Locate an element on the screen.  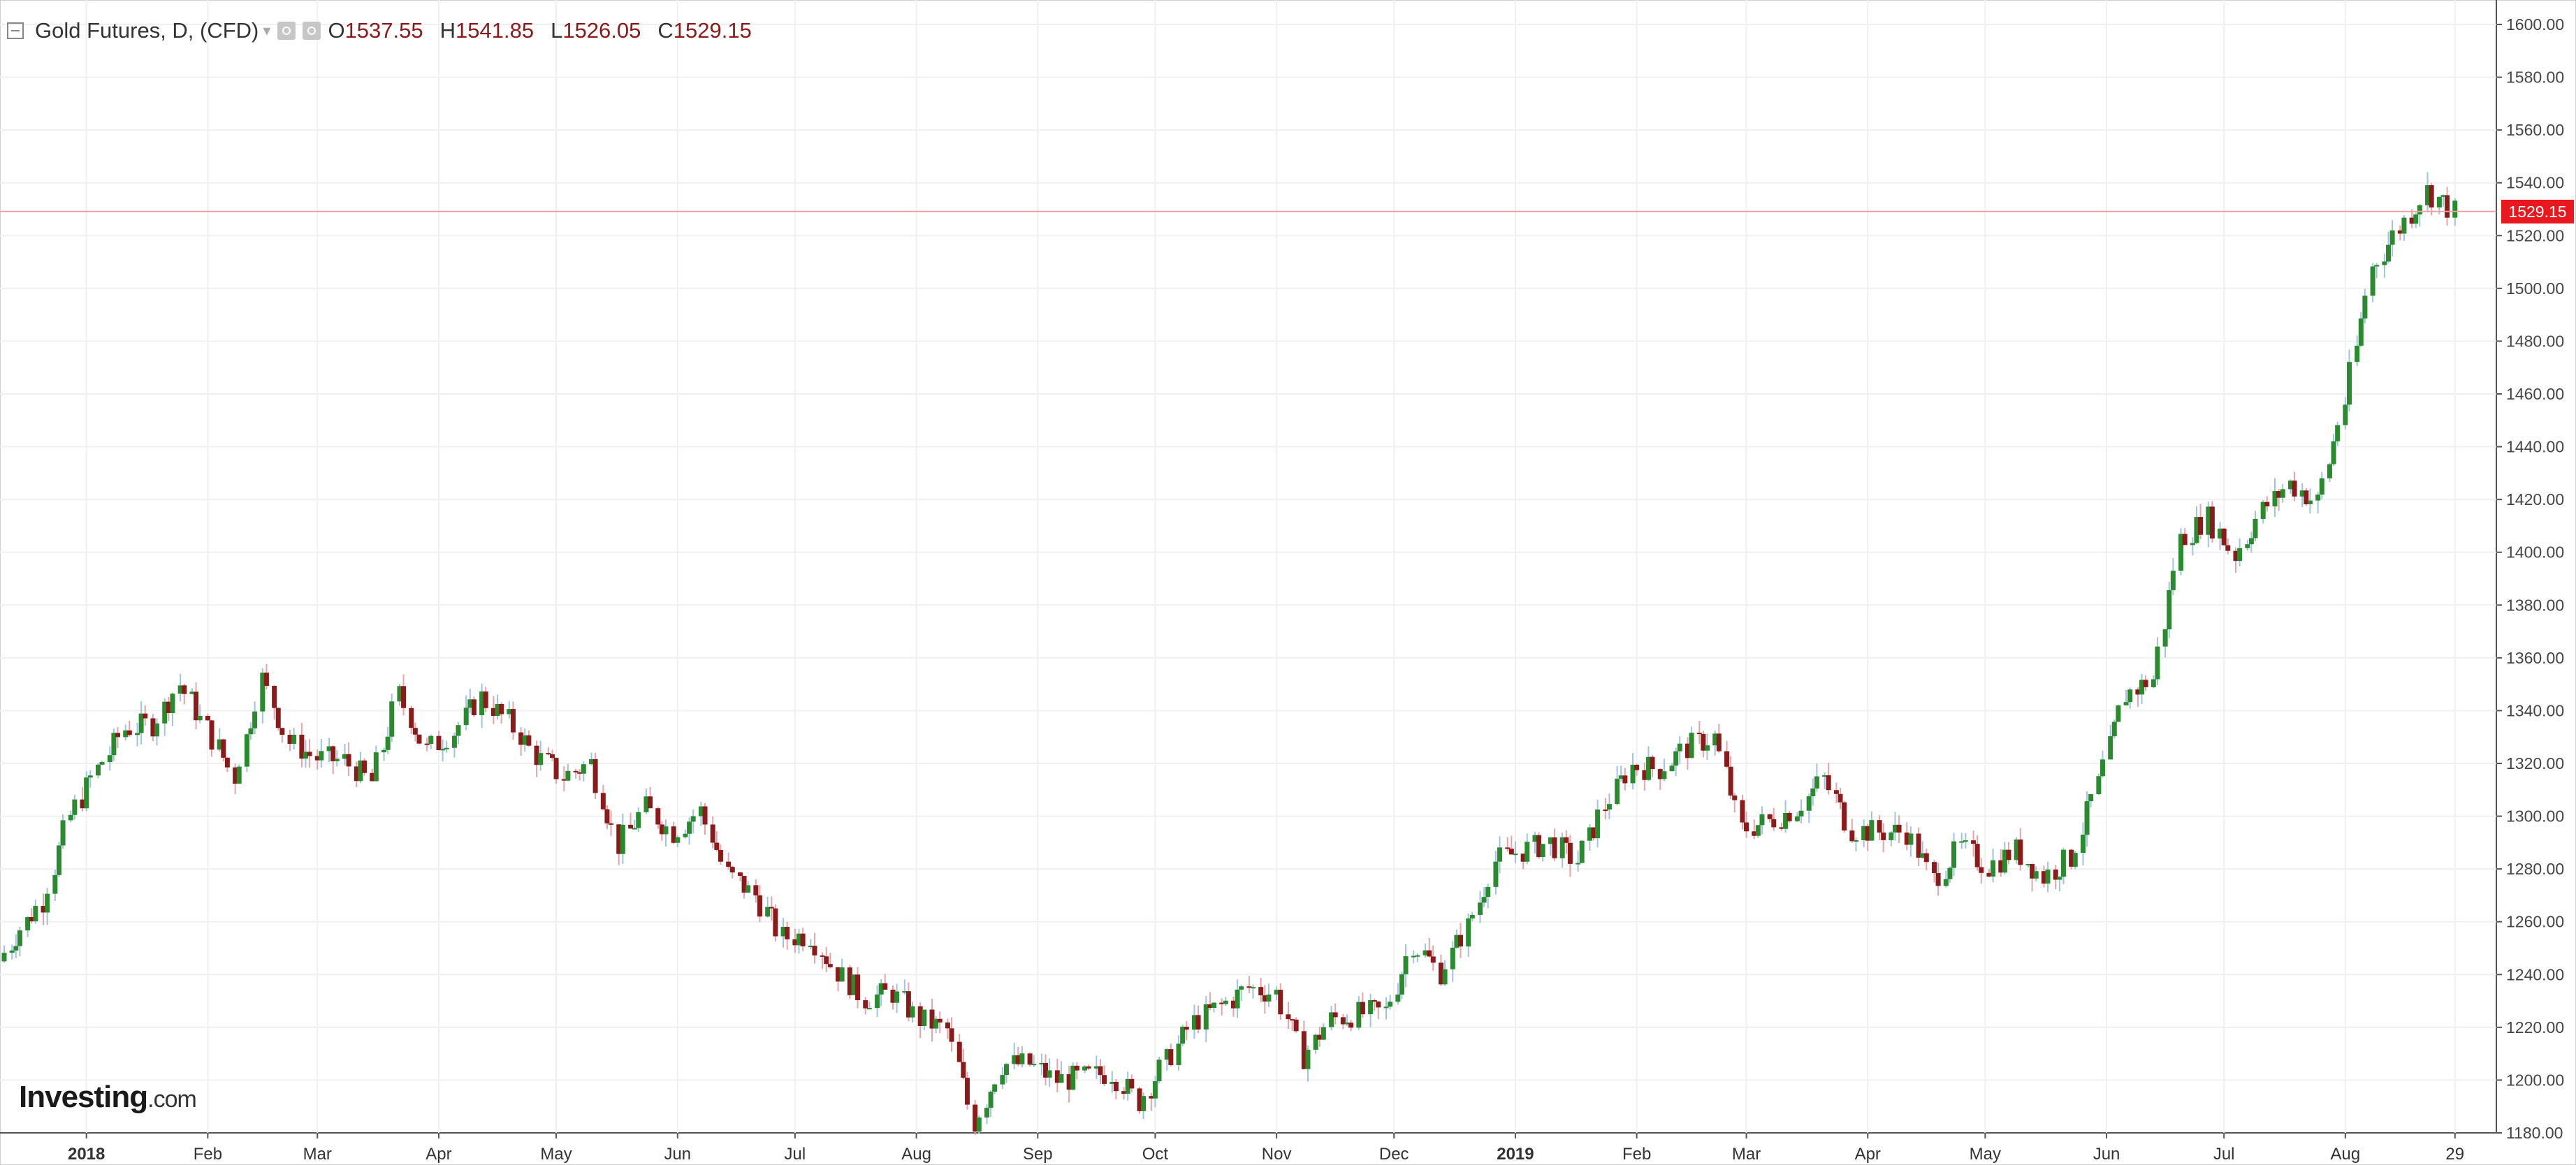
y-tick-label: 1260.00 is located at coordinates (2535, 922).